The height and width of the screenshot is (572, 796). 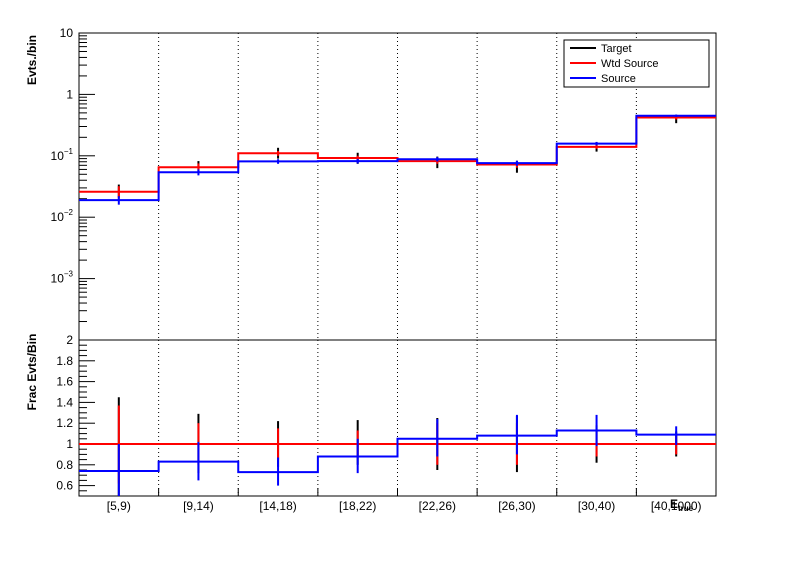 I want to click on legend: Target Wtd Source Source, so click(x=636, y=63).